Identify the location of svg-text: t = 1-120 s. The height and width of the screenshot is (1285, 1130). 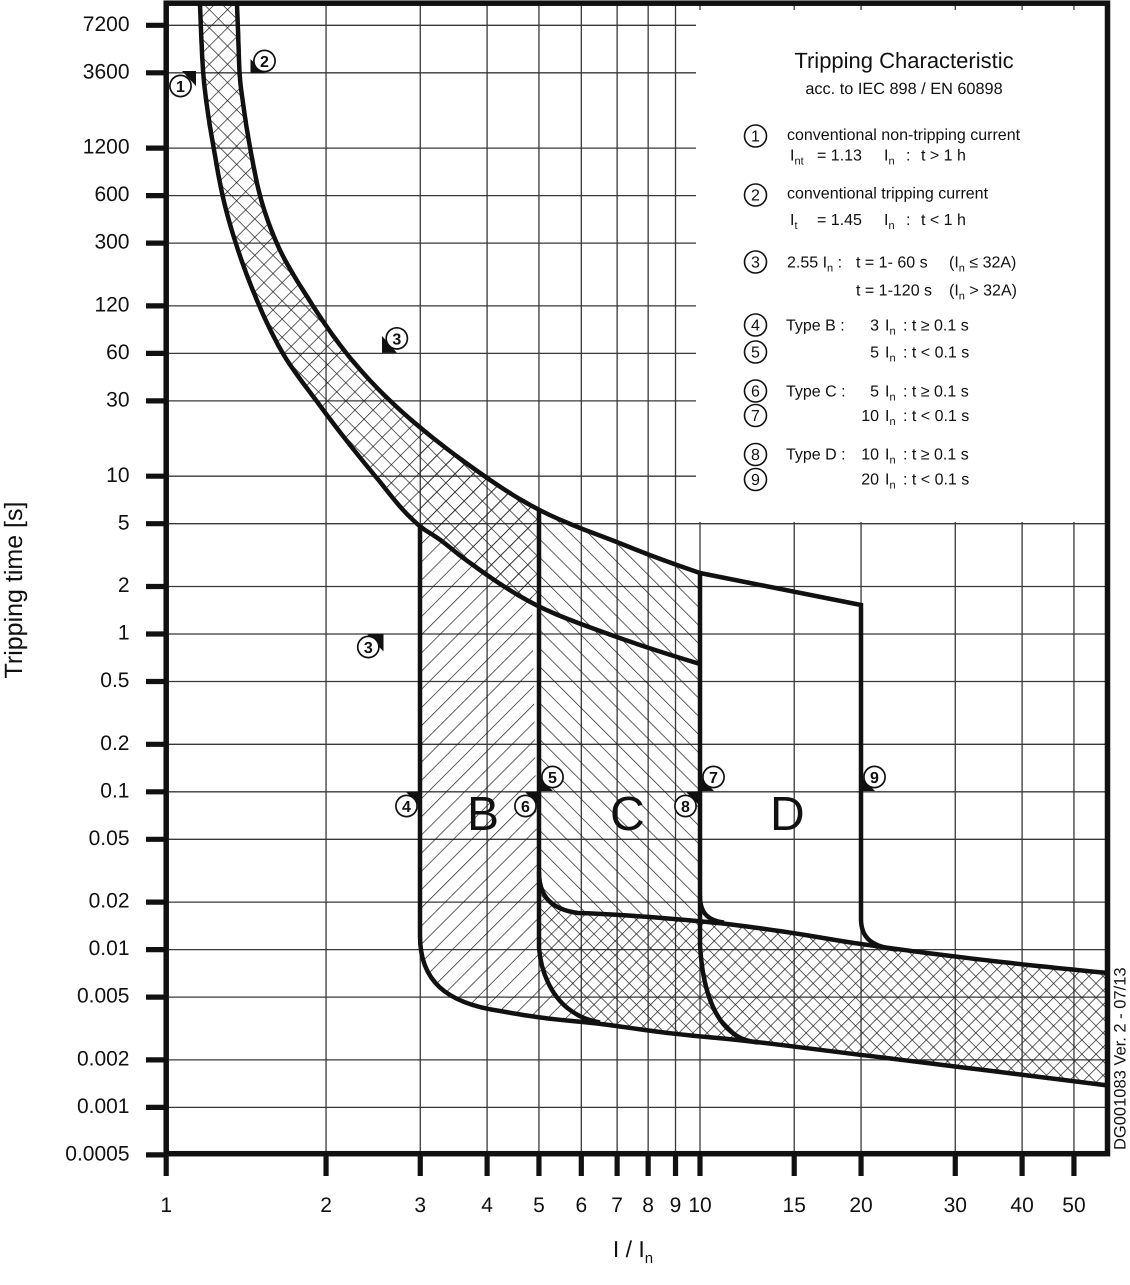
(894, 291).